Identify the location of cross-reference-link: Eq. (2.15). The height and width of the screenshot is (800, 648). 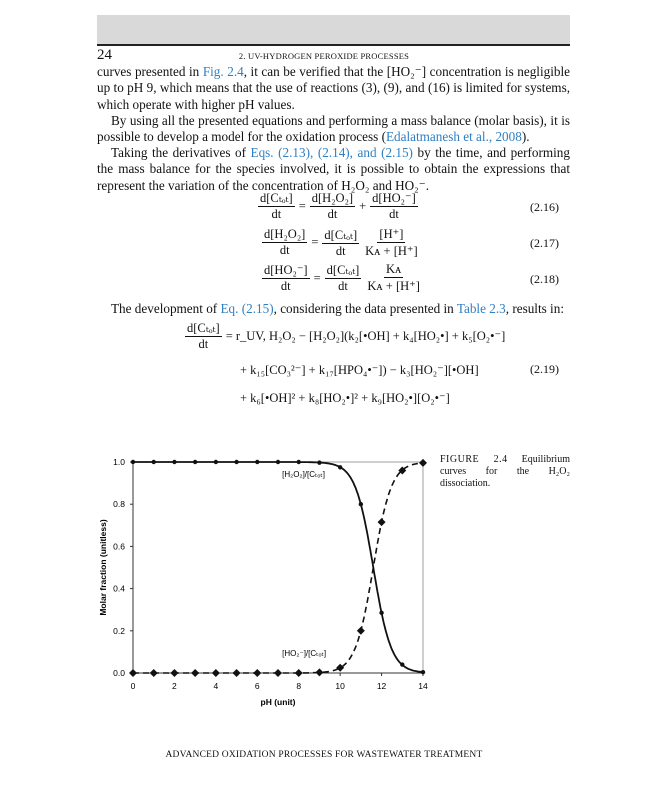
(247, 308).